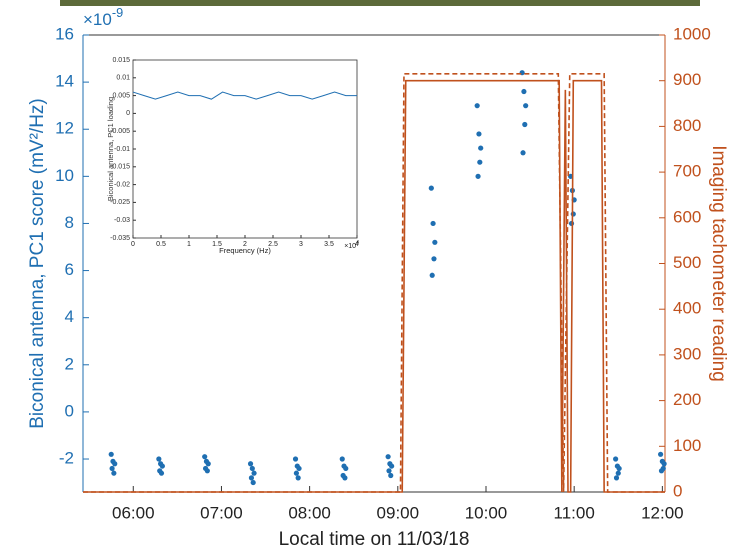 Image resolution: width=729 pixels, height=545 pixels. Describe the element at coordinates (687, 308) in the screenshot. I see `y2-tick-label: 400` at that location.